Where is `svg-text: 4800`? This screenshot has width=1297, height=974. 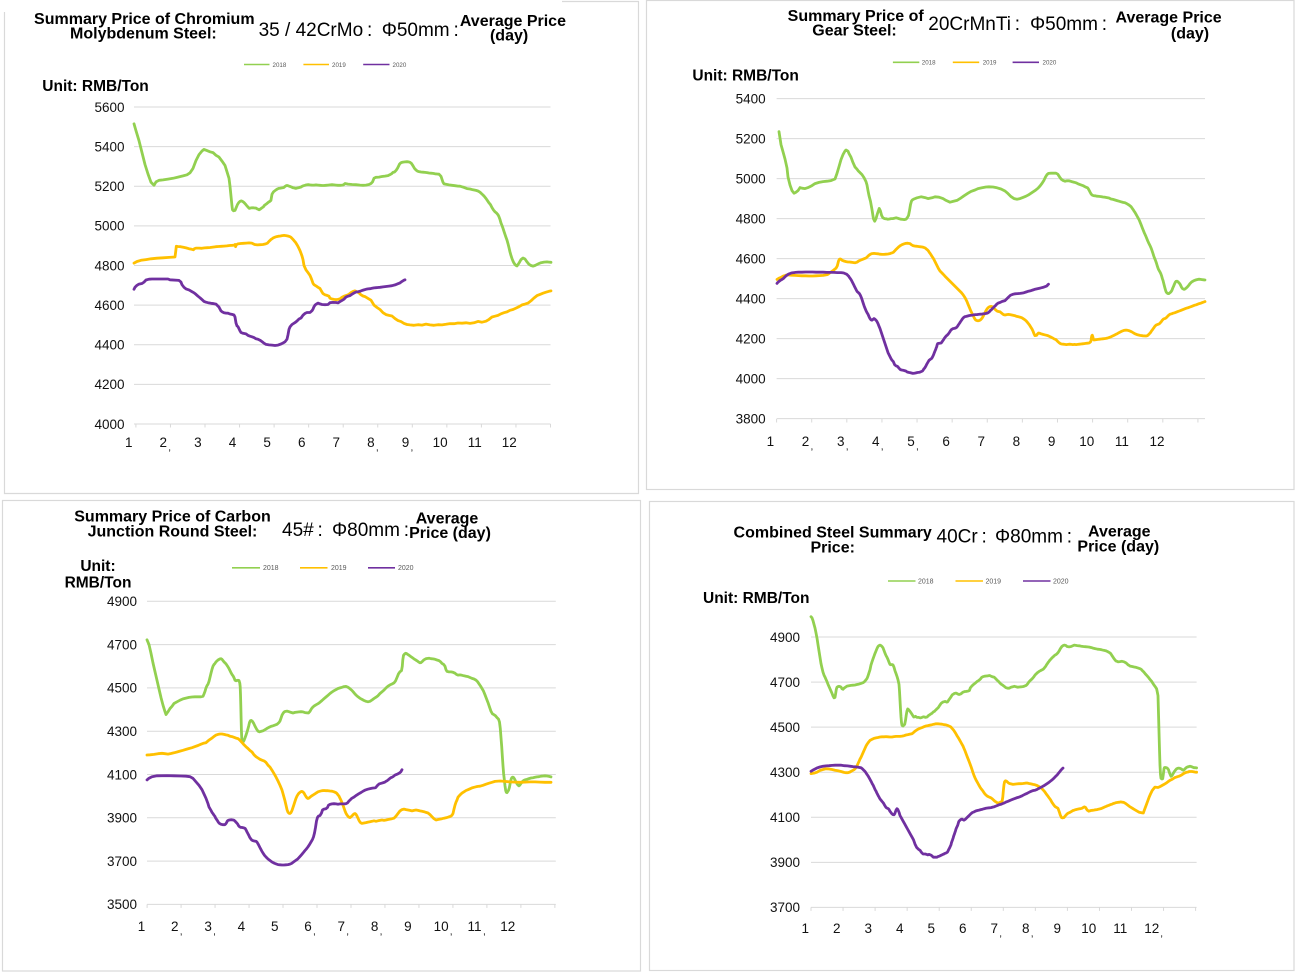 svg-text: 4800 is located at coordinates (109, 265).